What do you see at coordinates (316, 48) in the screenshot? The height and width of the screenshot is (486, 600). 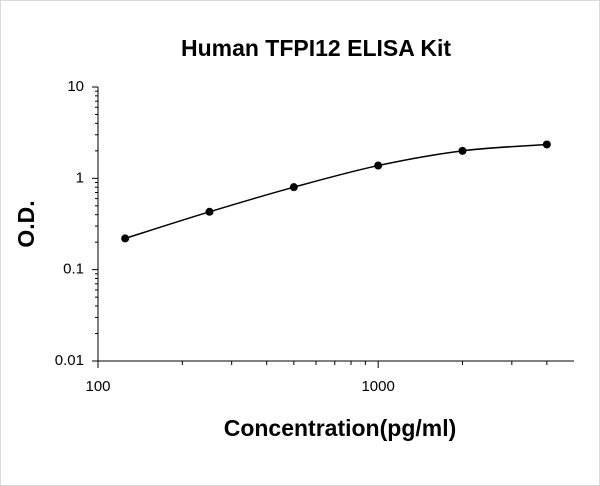 I see `chart-title: Human TFPI12 ELISA Kit` at bounding box center [316, 48].